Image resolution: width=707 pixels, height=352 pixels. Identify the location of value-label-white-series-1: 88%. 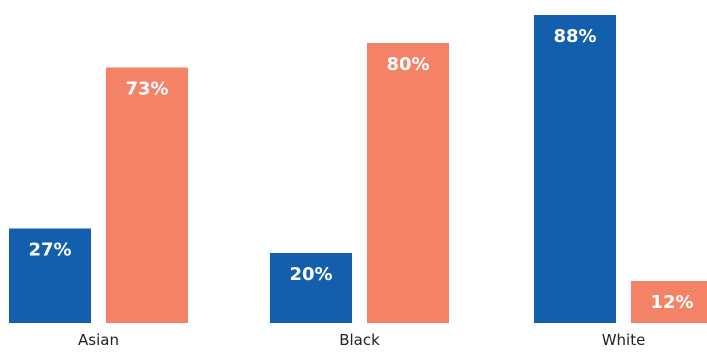
(574, 36).